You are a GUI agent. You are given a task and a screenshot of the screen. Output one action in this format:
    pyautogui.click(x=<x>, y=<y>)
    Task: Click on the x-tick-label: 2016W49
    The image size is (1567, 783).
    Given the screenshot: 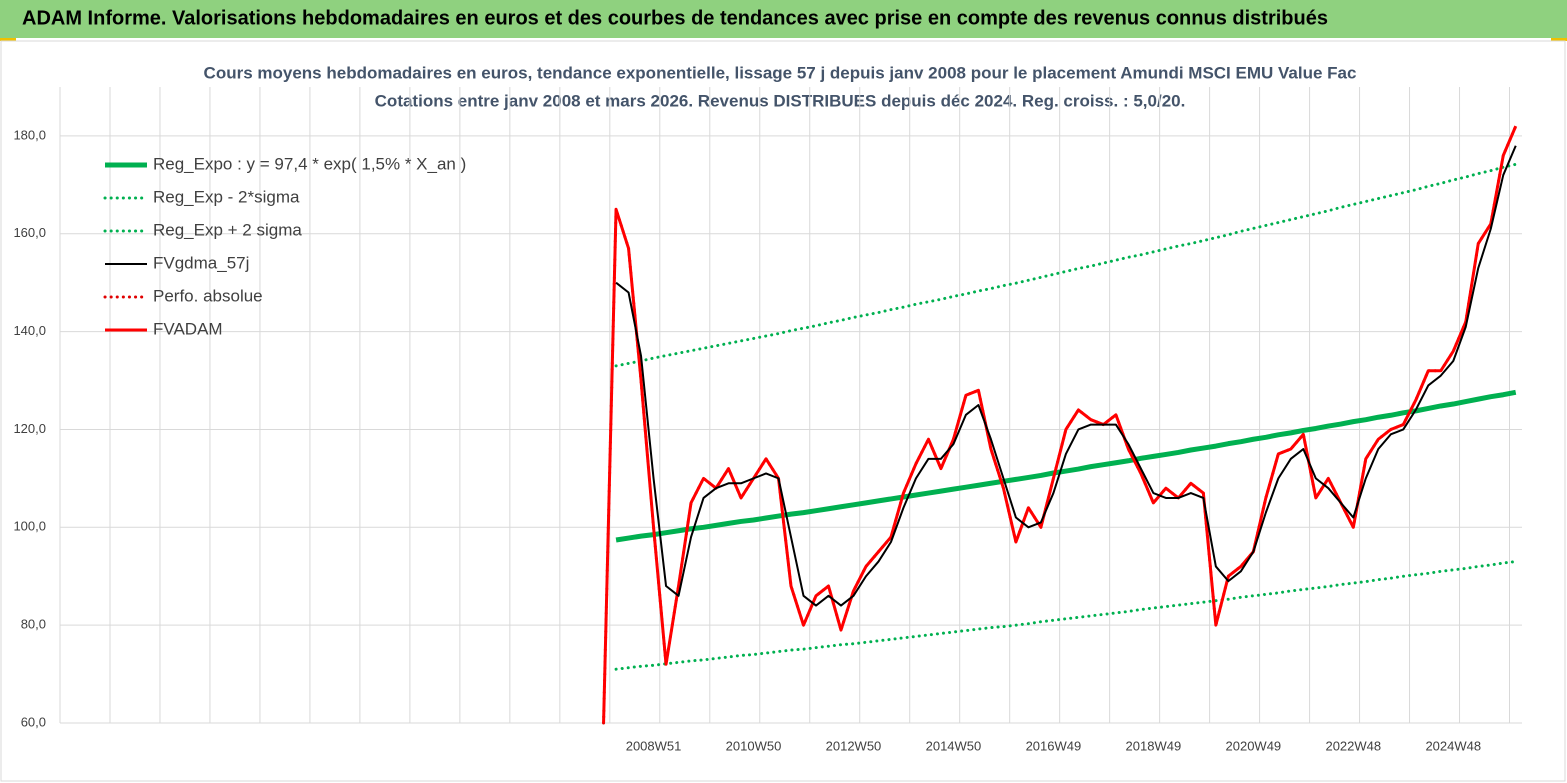 What is the action you would take?
    pyautogui.click(x=1054, y=745)
    